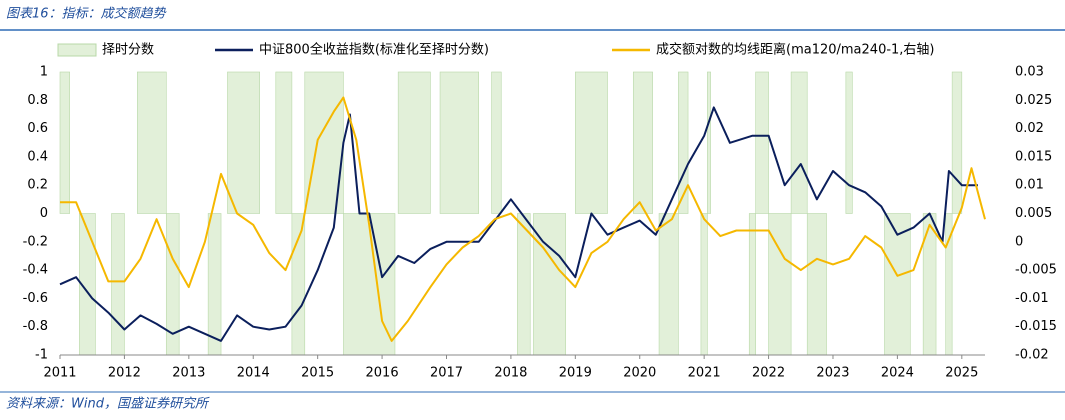 This screenshot has width=1065, height=420. What do you see at coordinates (1033, 156) in the screenshot?
I see `y2-tick-label: 0.015` at bounding box center [1033, 156].